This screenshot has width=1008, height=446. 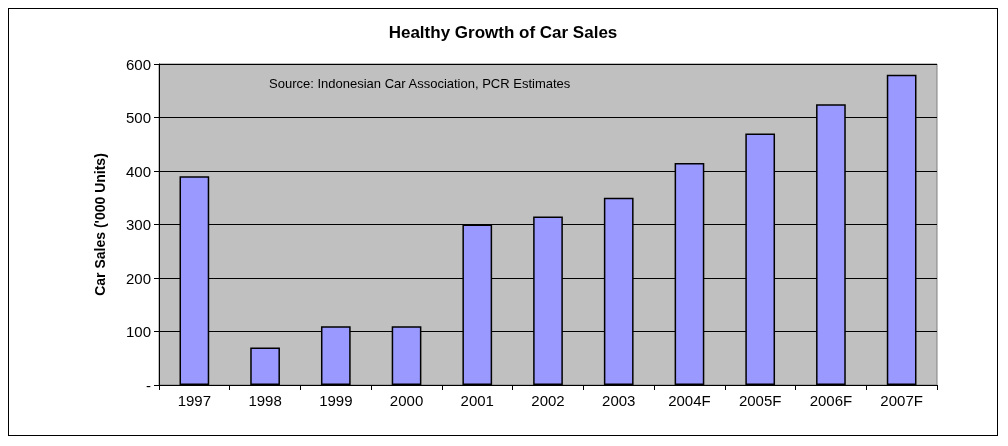 I want to click on x-tick-label: 2004F, so click(x=689, y=400).